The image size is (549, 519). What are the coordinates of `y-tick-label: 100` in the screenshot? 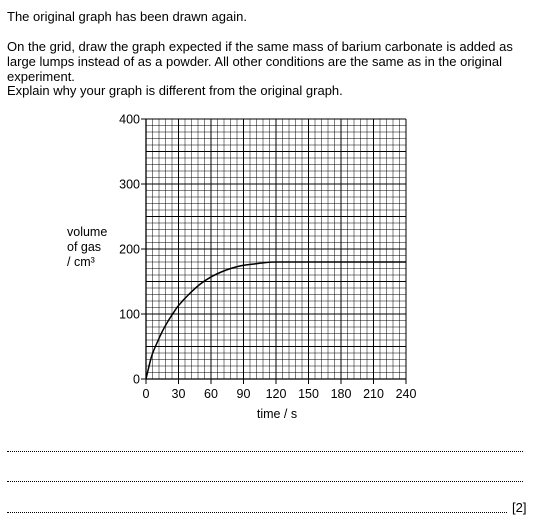 It's located at (129, 315).